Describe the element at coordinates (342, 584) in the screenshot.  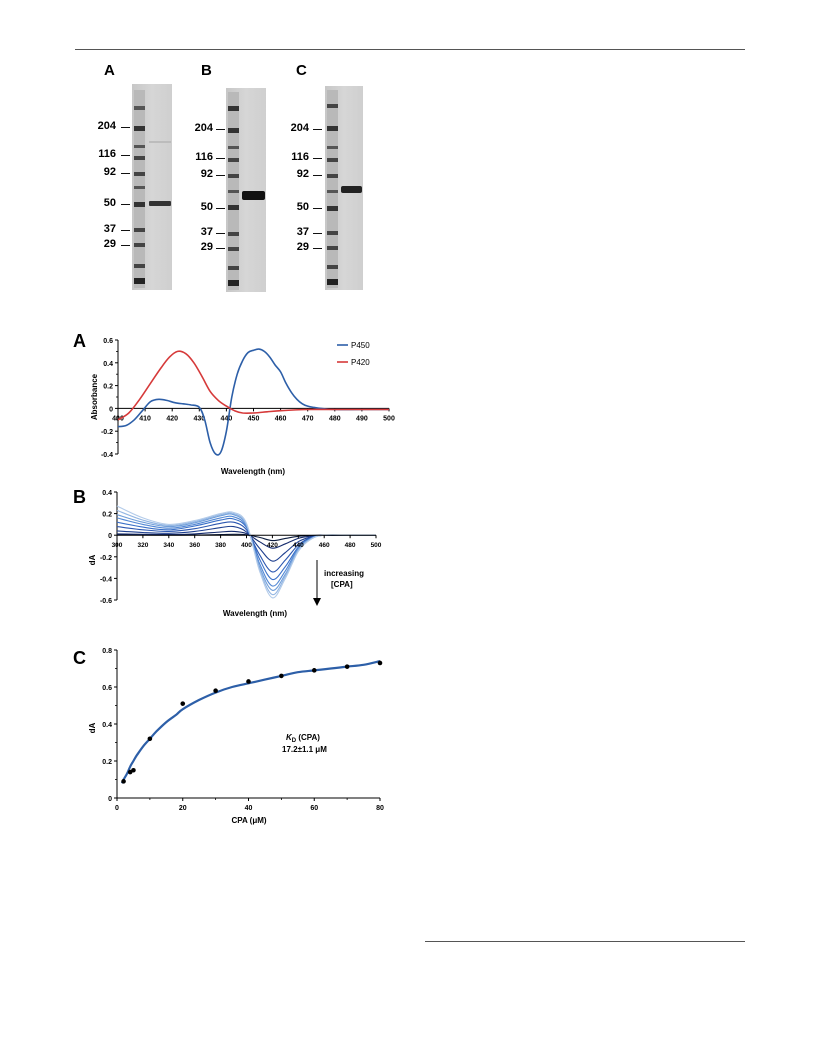
I see `annotation-line-2: [CPA]` at that location.